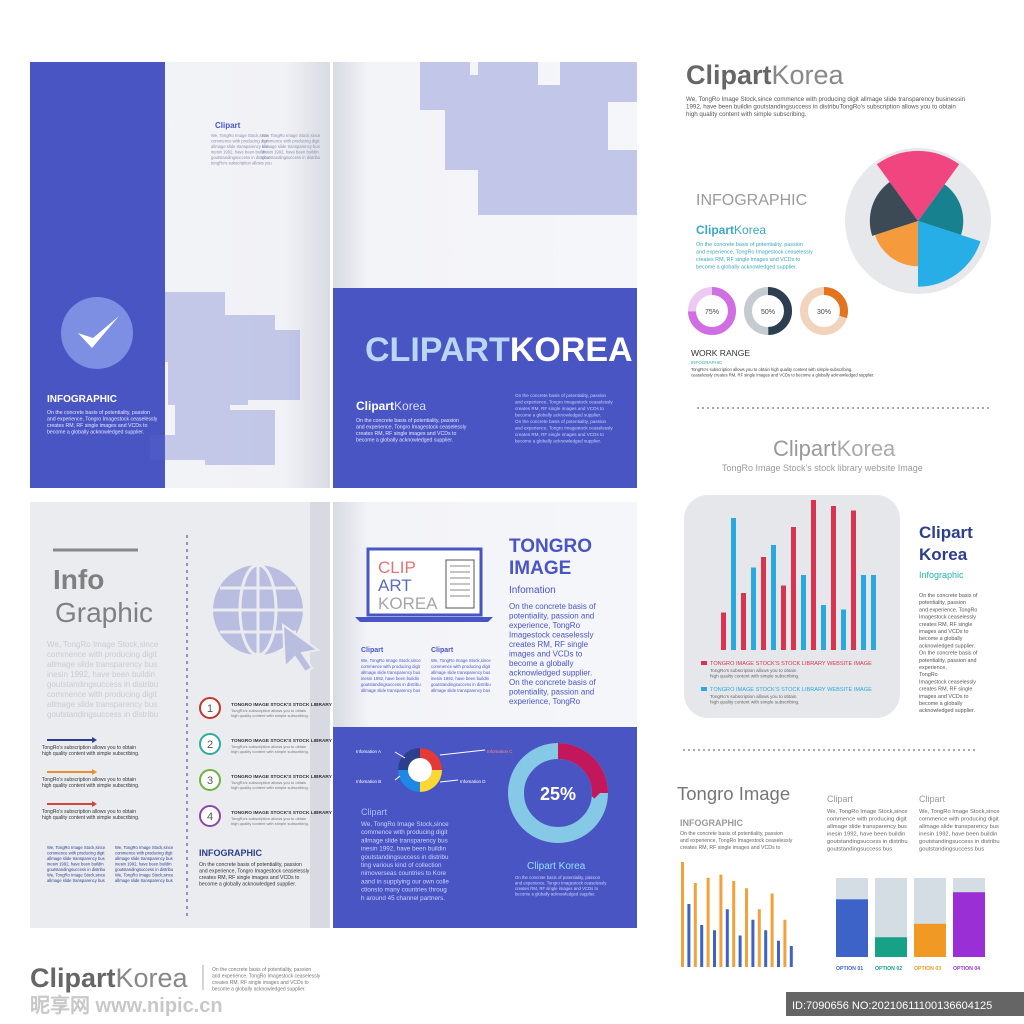 The height and width of the screenshot is (1024, 1024). Describe the element at coordinates (550, 673) in the screenshot. I see `text: acknowledged supplier.` at that location.